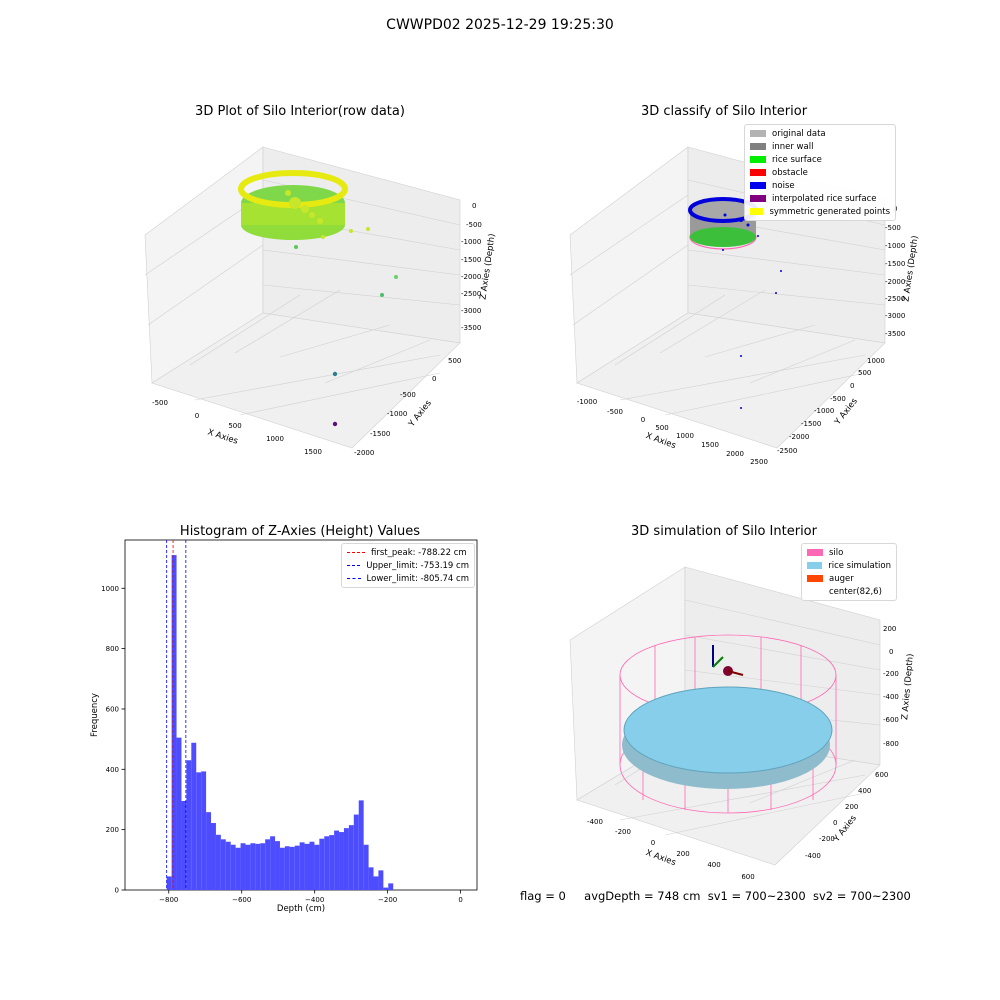 This screenshot has width=1000, height=1000. I want to click on classify-xtick: -1000, so click(587, 402).